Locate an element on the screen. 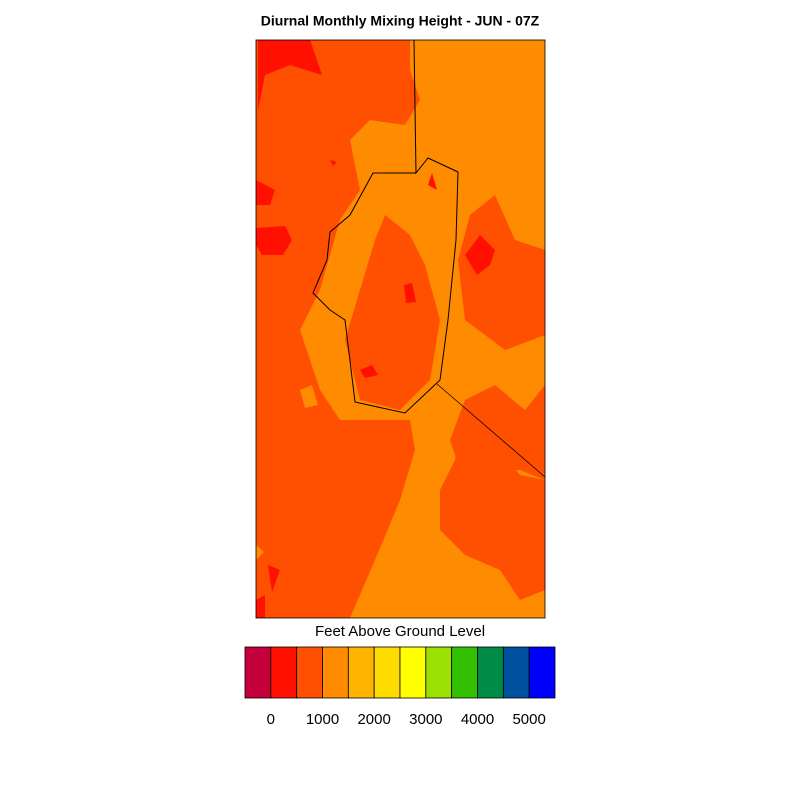  tick-label: 0 is located at coordinates (271, 719).